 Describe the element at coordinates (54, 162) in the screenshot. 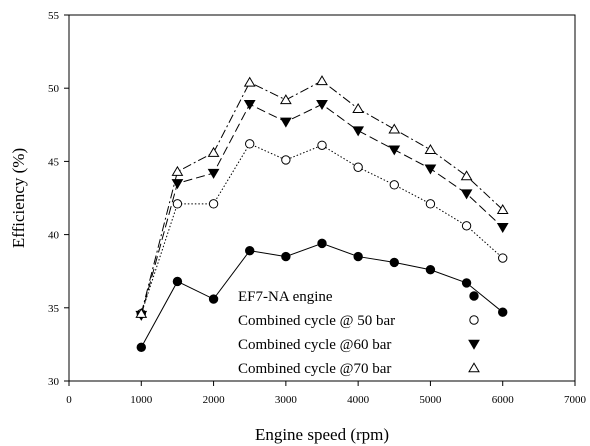

I see `y-tick-label: 45` at that location.